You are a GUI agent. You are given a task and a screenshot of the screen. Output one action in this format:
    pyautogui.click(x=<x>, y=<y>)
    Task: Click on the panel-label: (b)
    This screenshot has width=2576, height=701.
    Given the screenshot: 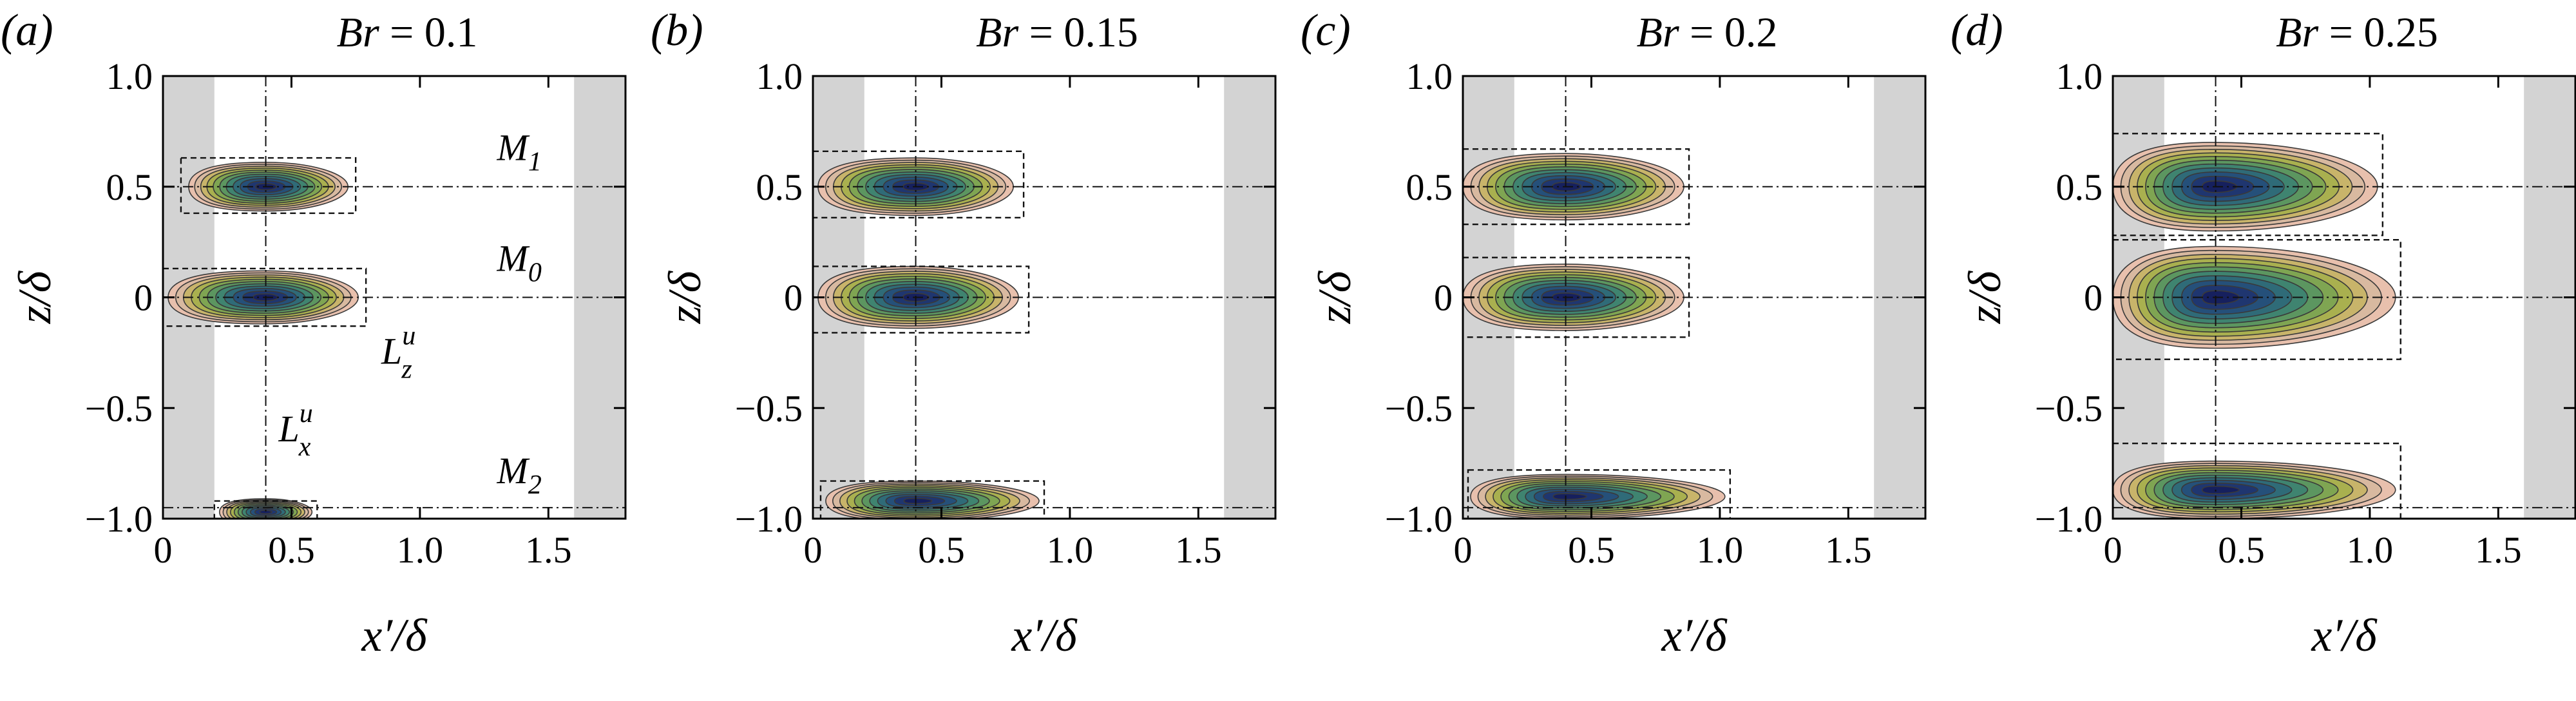 What is the action you would take?
    pyautogui.click(x=677, y=30)
    